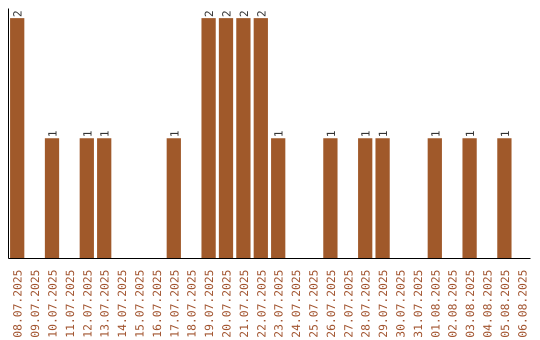 The height and width of the screenshot is (340, 540). What do you see at coordinates (105, 304) in the screenshot?
I see `x-tick-label: 13.07.2025` at bounding box center [105, 304].